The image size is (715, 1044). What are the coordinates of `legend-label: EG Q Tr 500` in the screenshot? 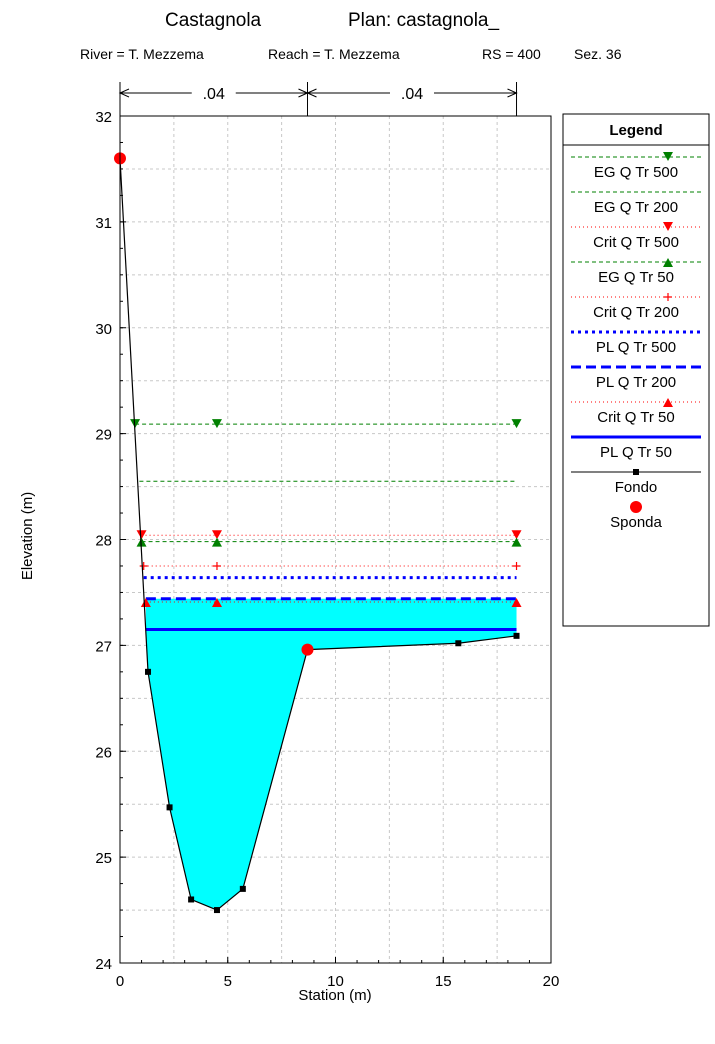 It's located at (636, 172).